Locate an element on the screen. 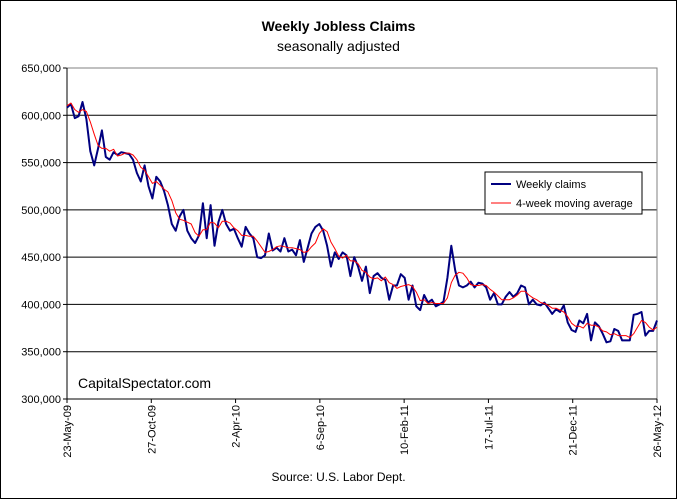 This screenshot has width=677, height=499. legend is located at coordinates (563, 193).